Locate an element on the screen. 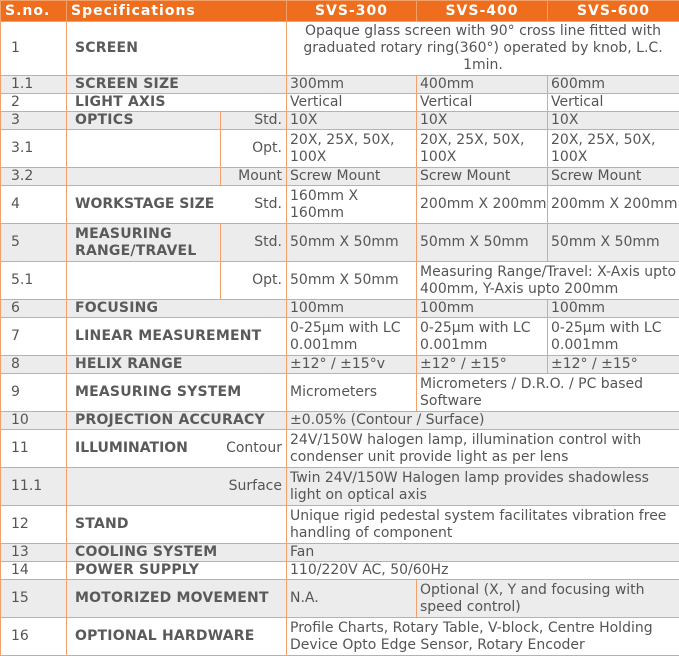  spec-name: STAND is located at coordinates (177, 525).